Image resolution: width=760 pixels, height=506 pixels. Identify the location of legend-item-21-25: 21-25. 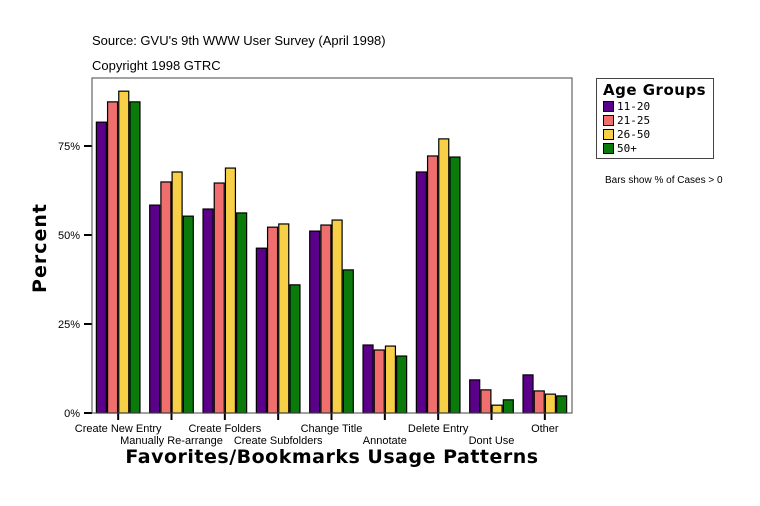
(626, 120).